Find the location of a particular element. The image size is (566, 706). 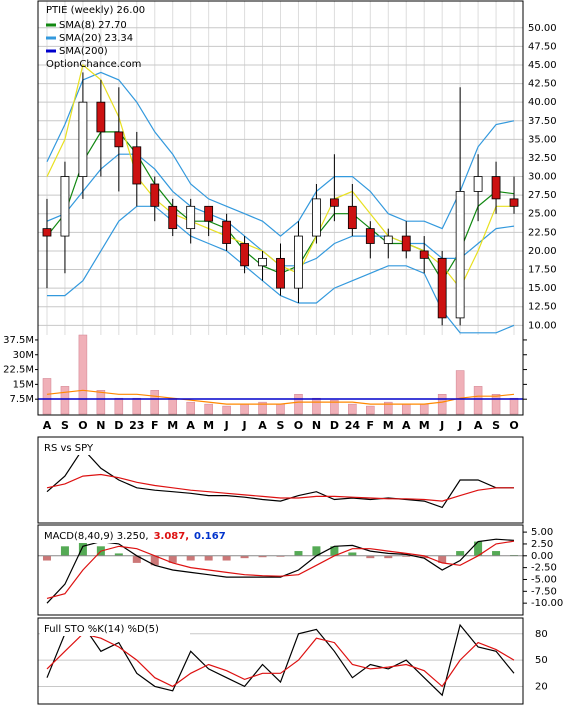

y-tick-label: 45.00 is located at coordinates (542, 65).